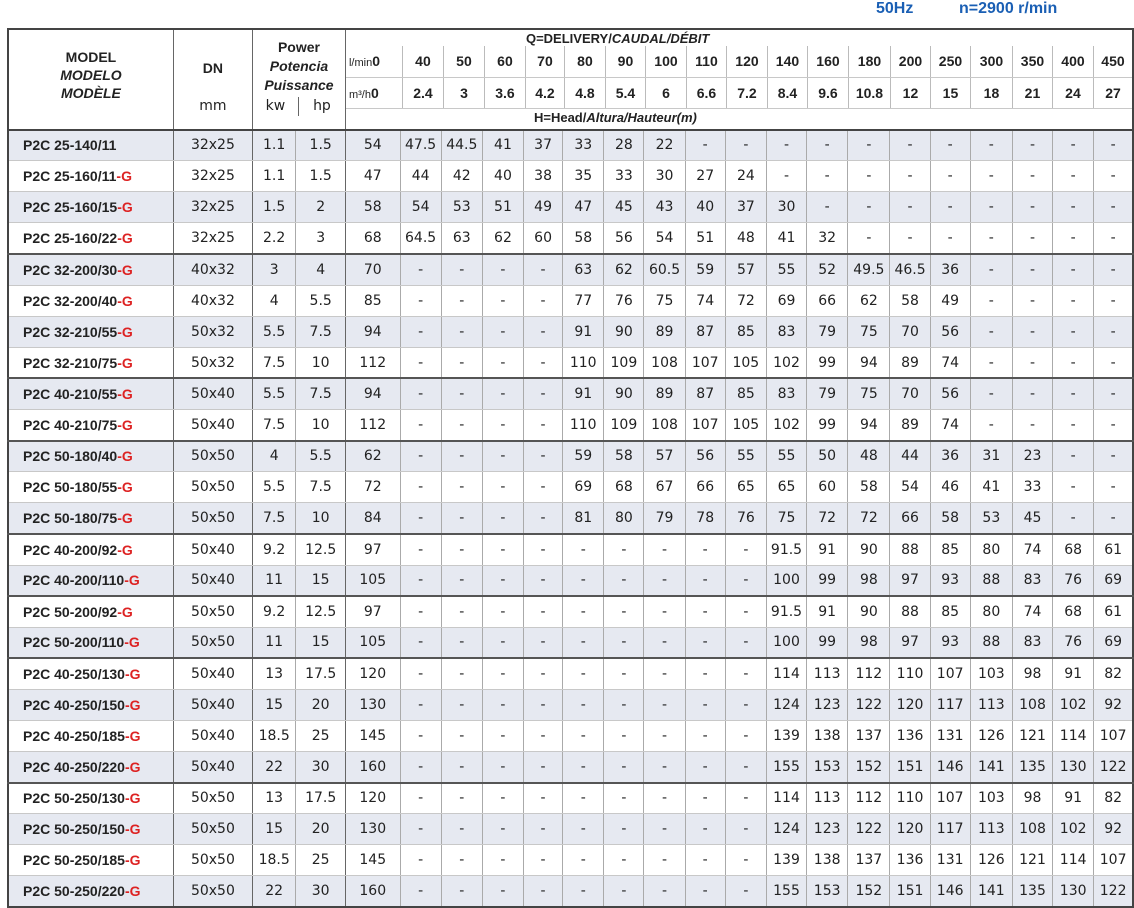 The height and width of the screenshot is (908, 1134). Describe the element at coordinates (373, 549) in the screenshot. I see `head-cell: 97` at that location.